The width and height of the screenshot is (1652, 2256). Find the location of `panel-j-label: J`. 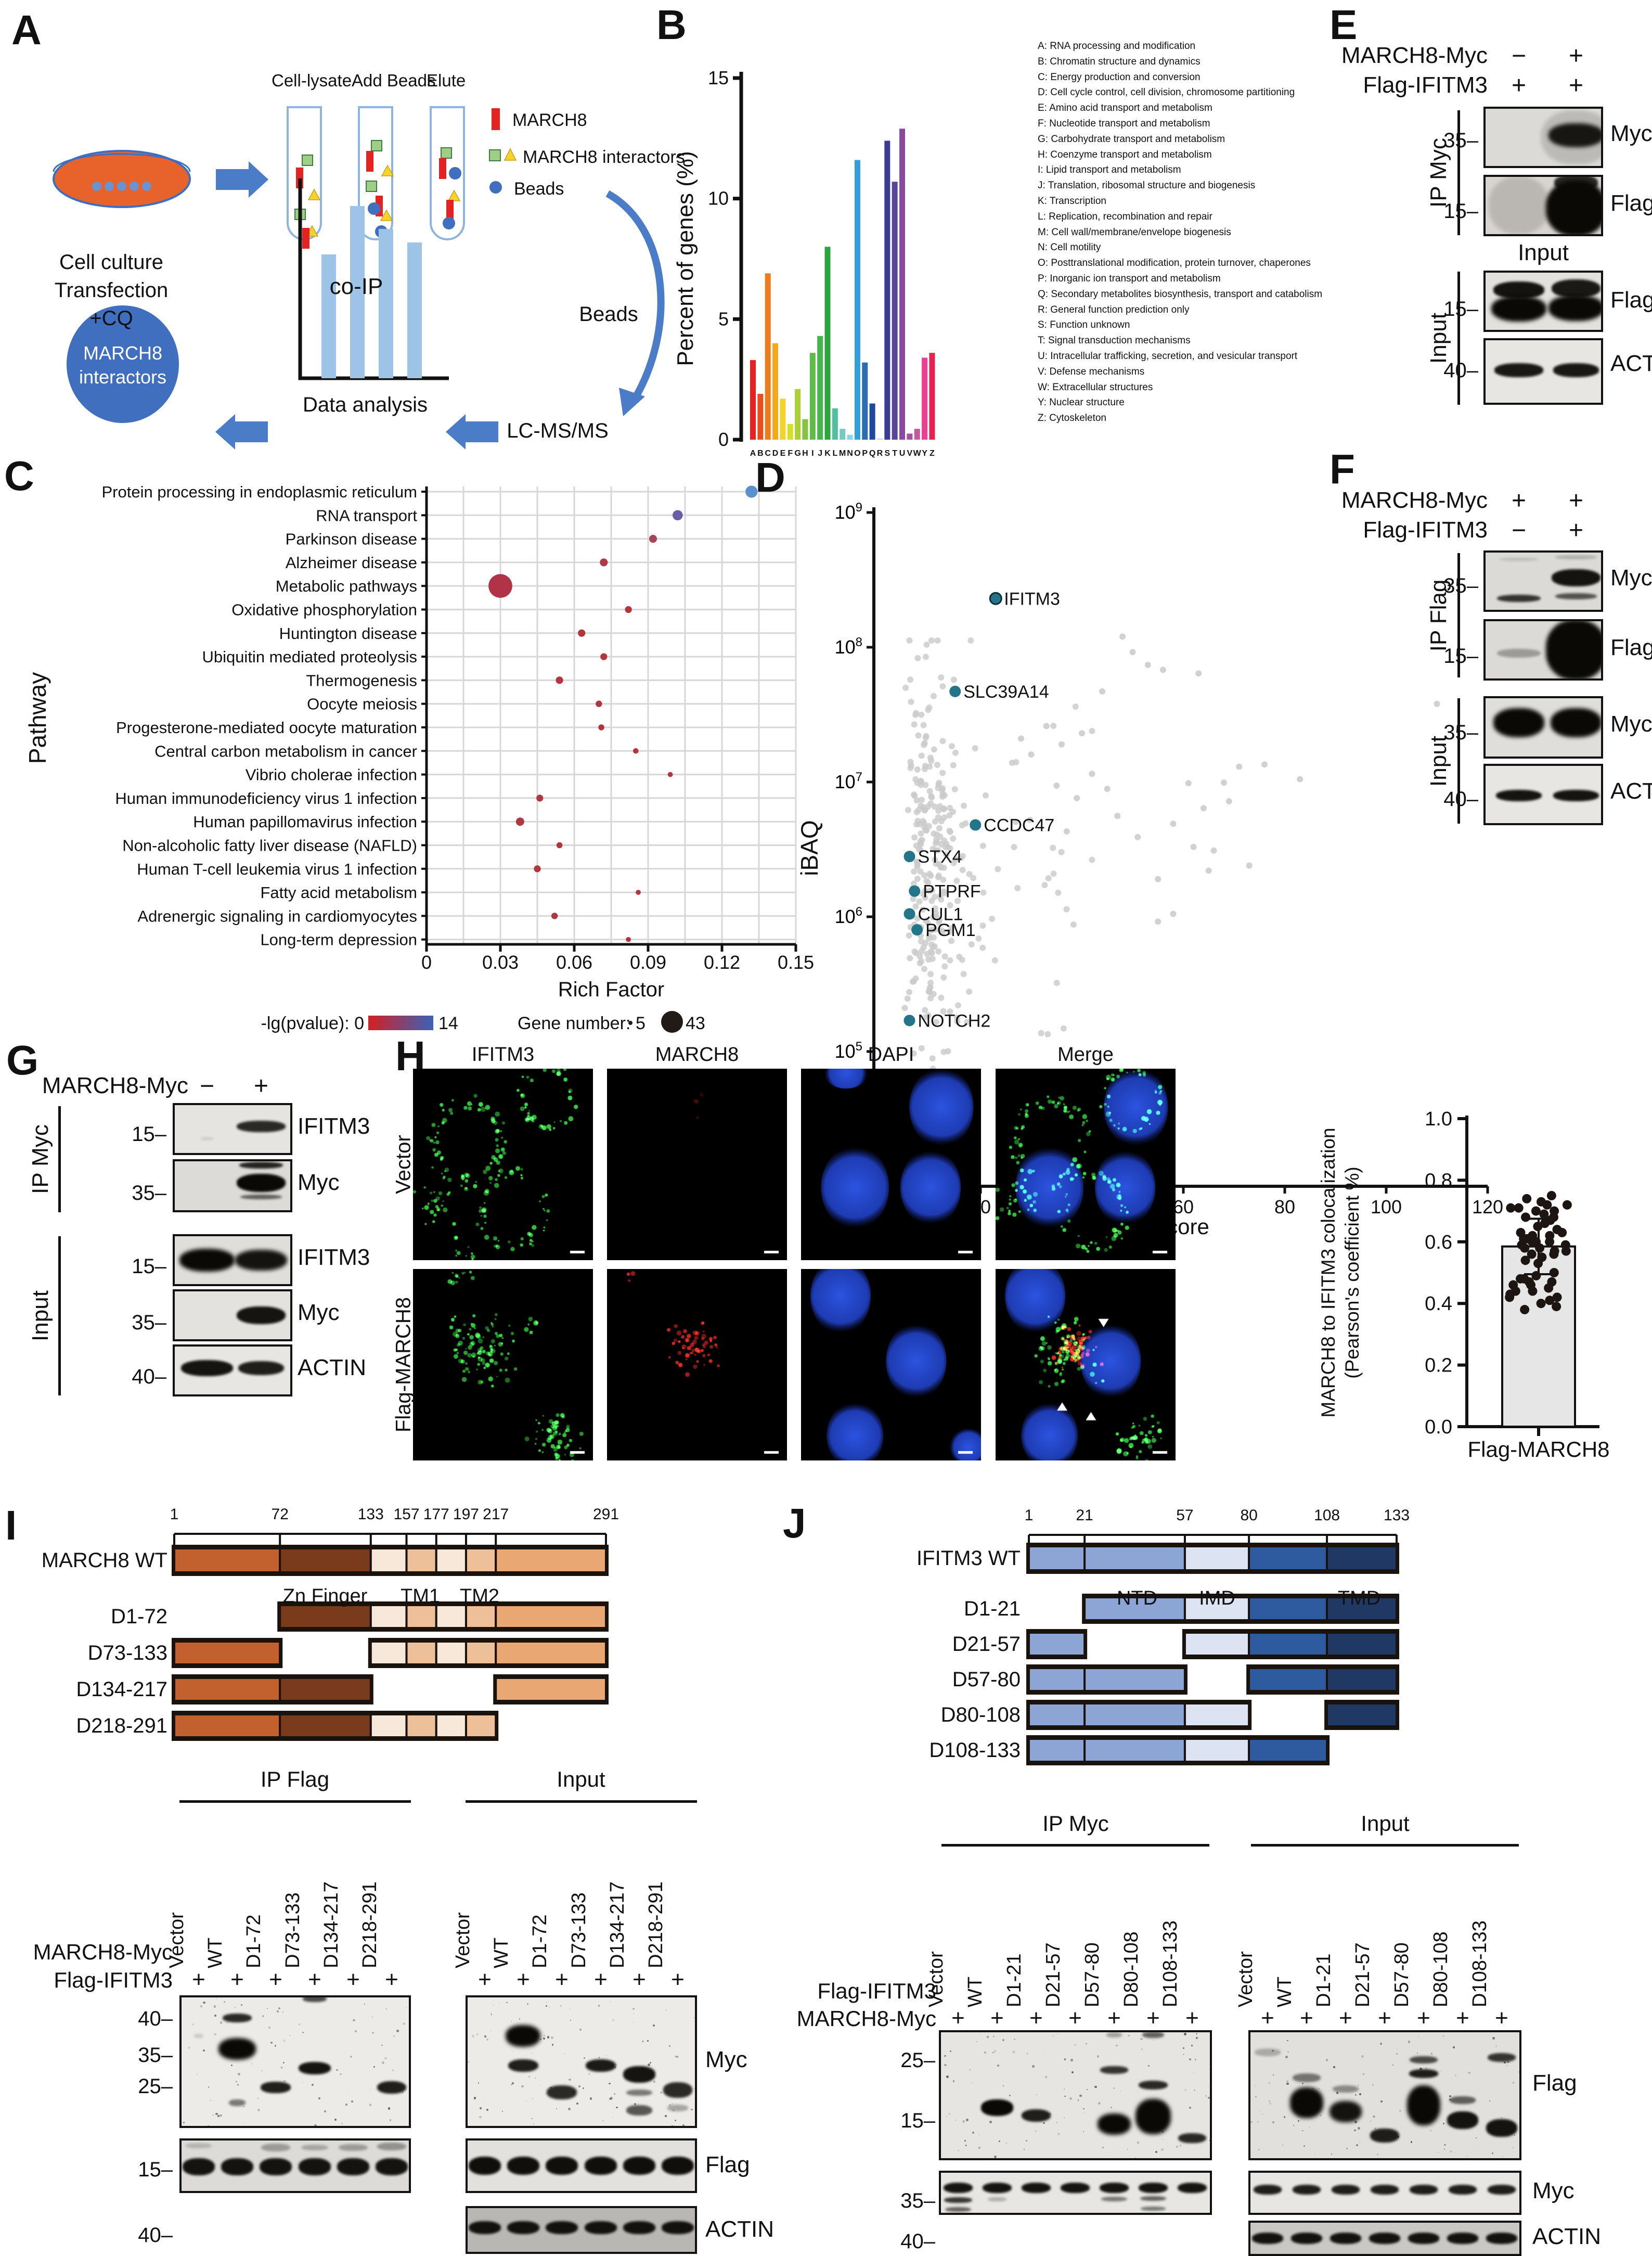

panel-j-label: J is located at coordinates (794, 1523).